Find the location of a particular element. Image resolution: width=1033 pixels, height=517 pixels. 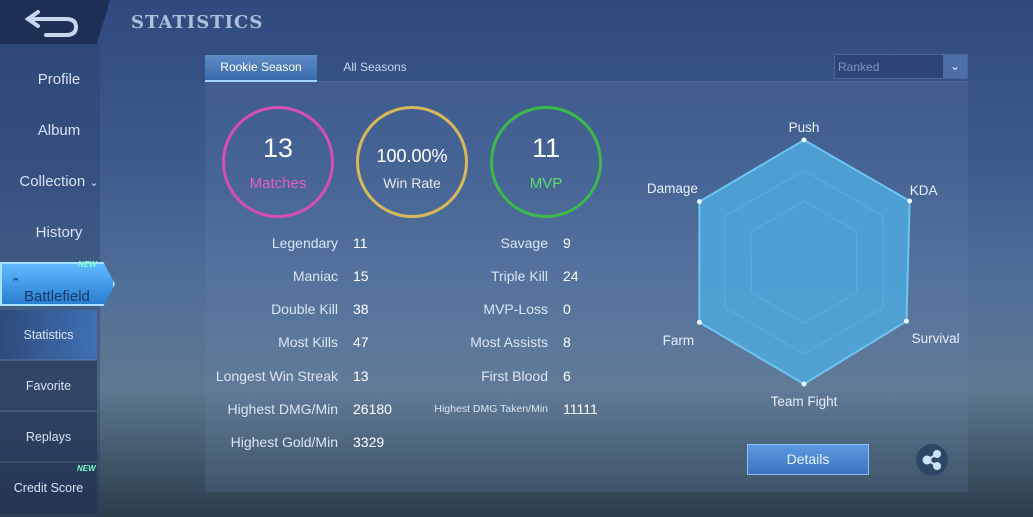

back-arrow-icon is located at coordinates (51, 23).